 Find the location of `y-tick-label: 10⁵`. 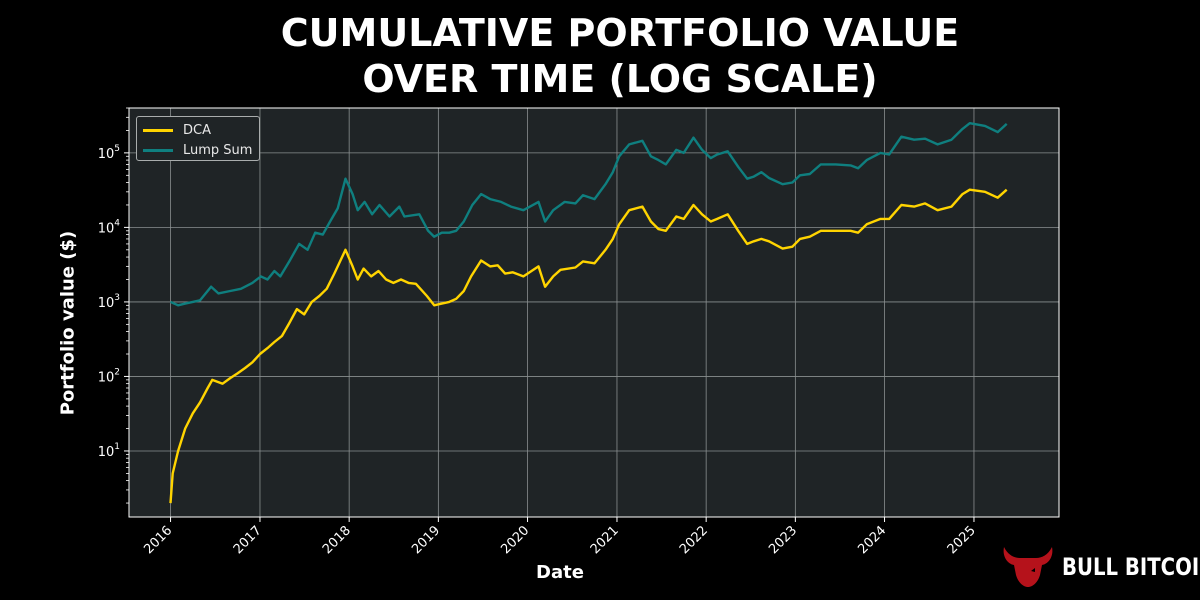

y-tick-label: 10⁵ is located at coordinates (109, 153).